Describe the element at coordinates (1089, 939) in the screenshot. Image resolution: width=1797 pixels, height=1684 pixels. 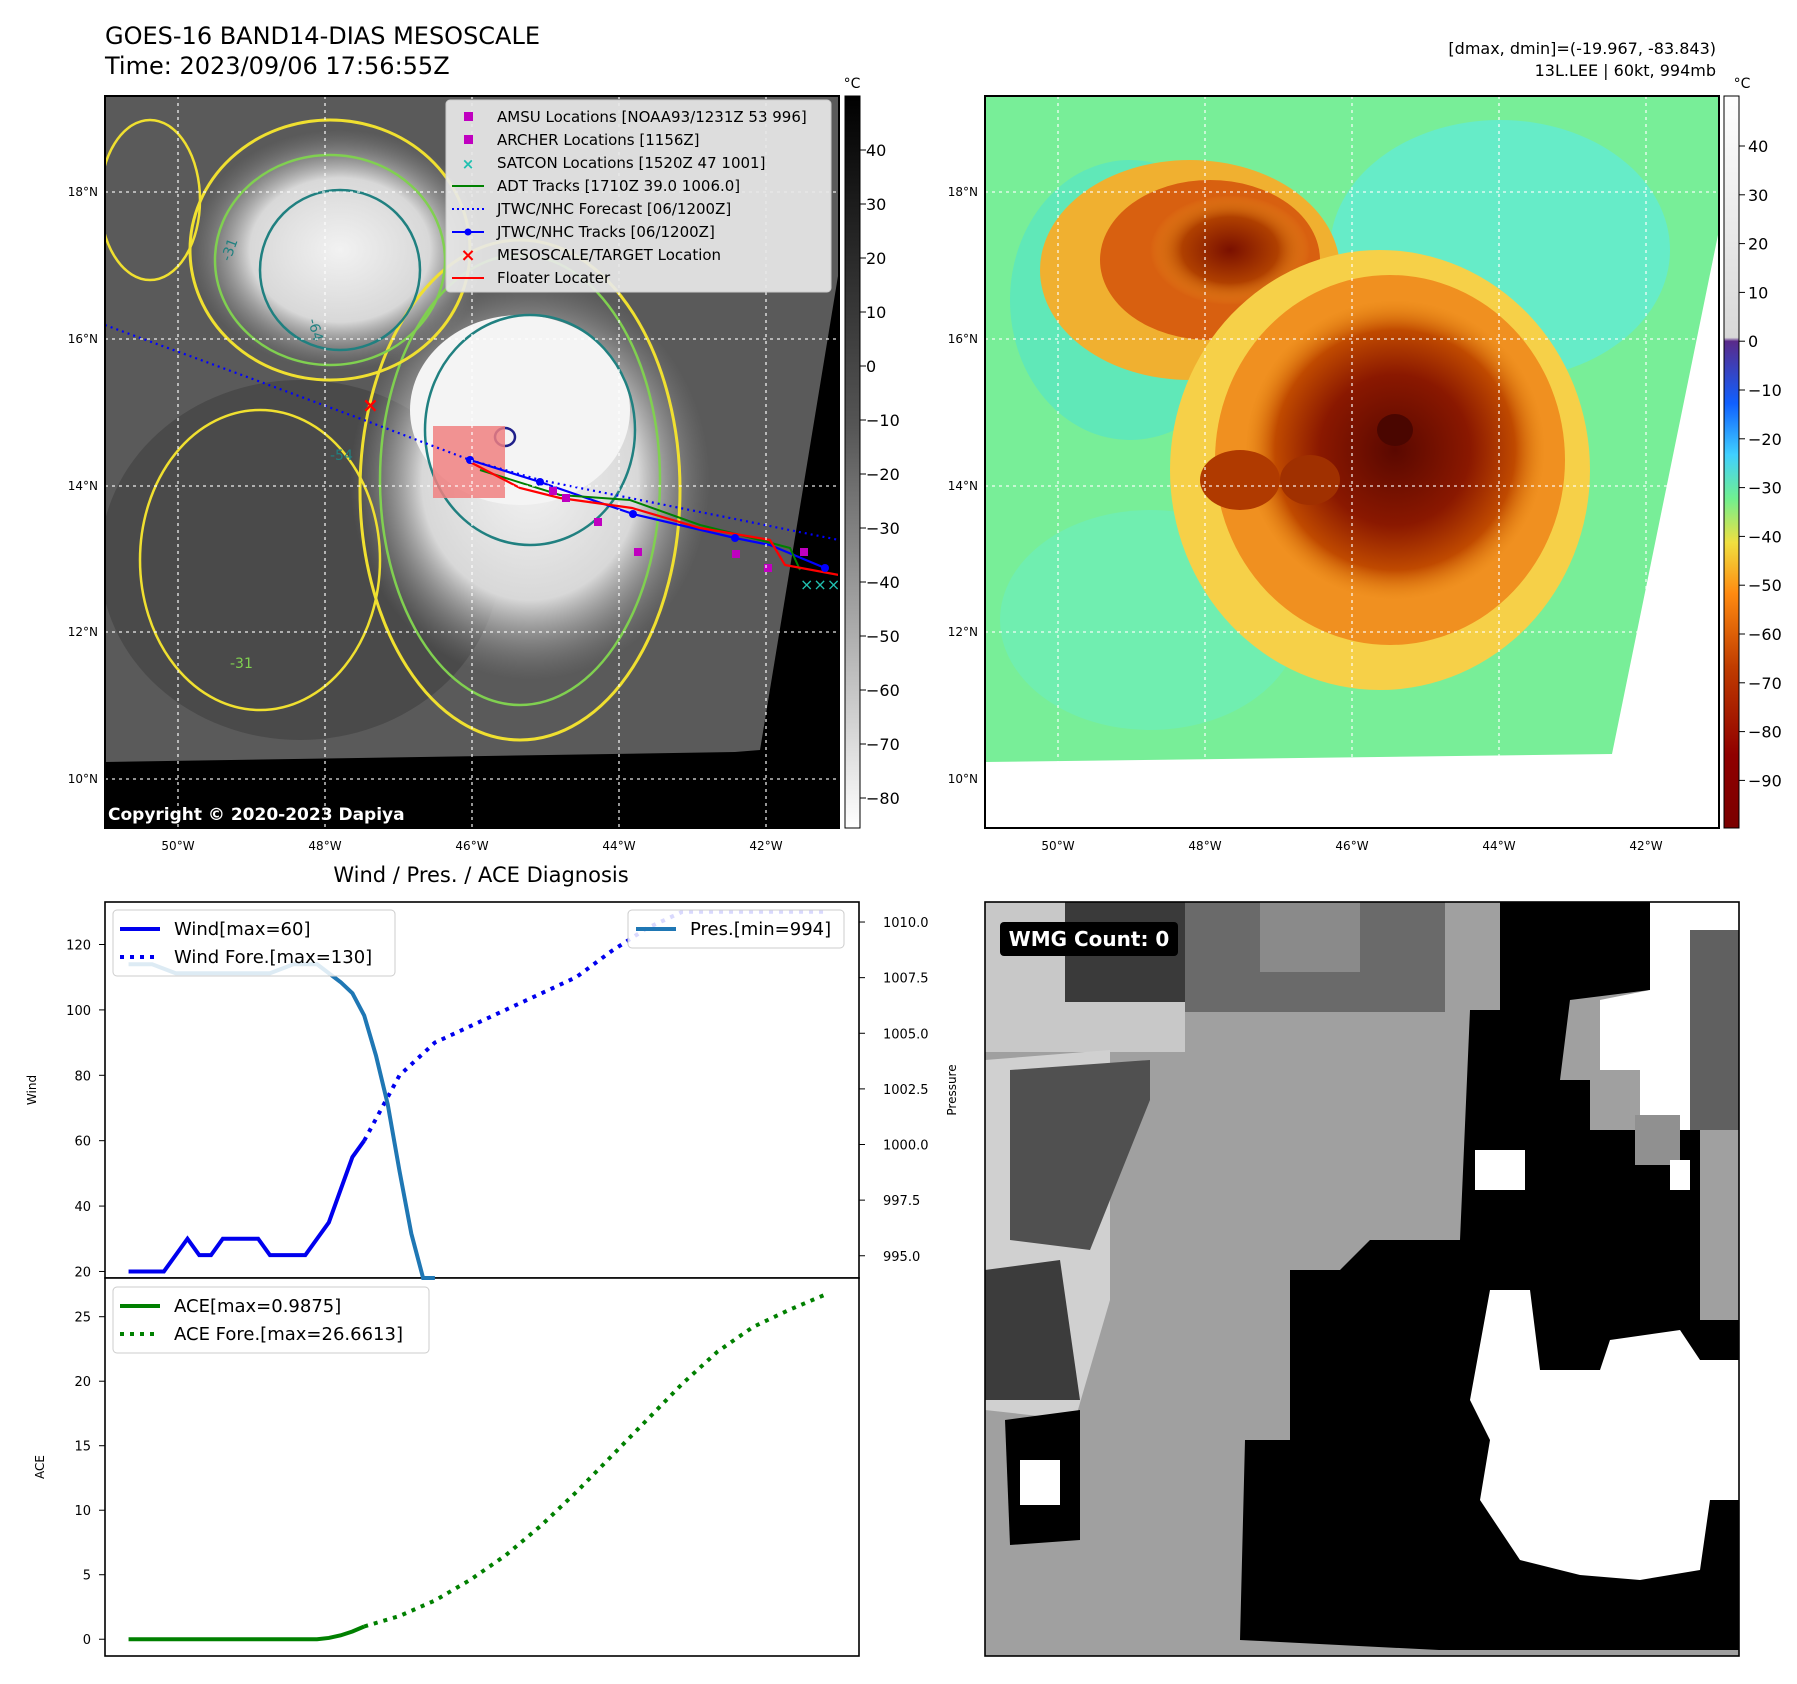
I see `wmg-count: WMG Count: 0` at that location.